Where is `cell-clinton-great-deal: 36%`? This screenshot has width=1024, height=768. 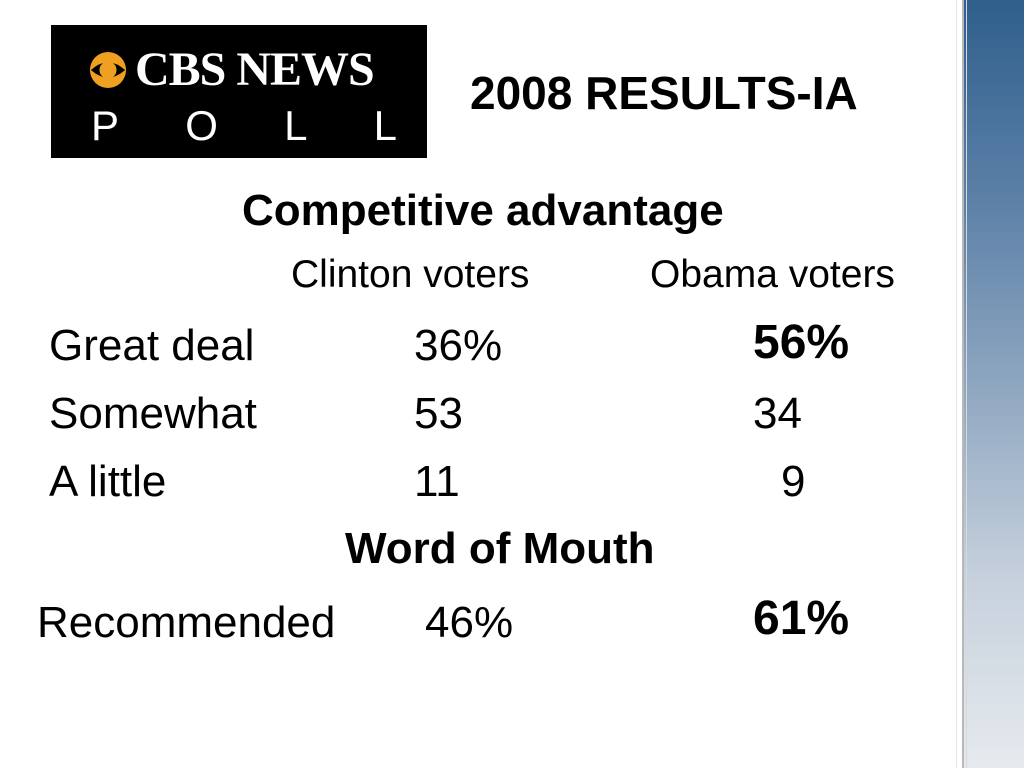 cell-clinton-great-deal: 36% is located at coordinates (458, 345).